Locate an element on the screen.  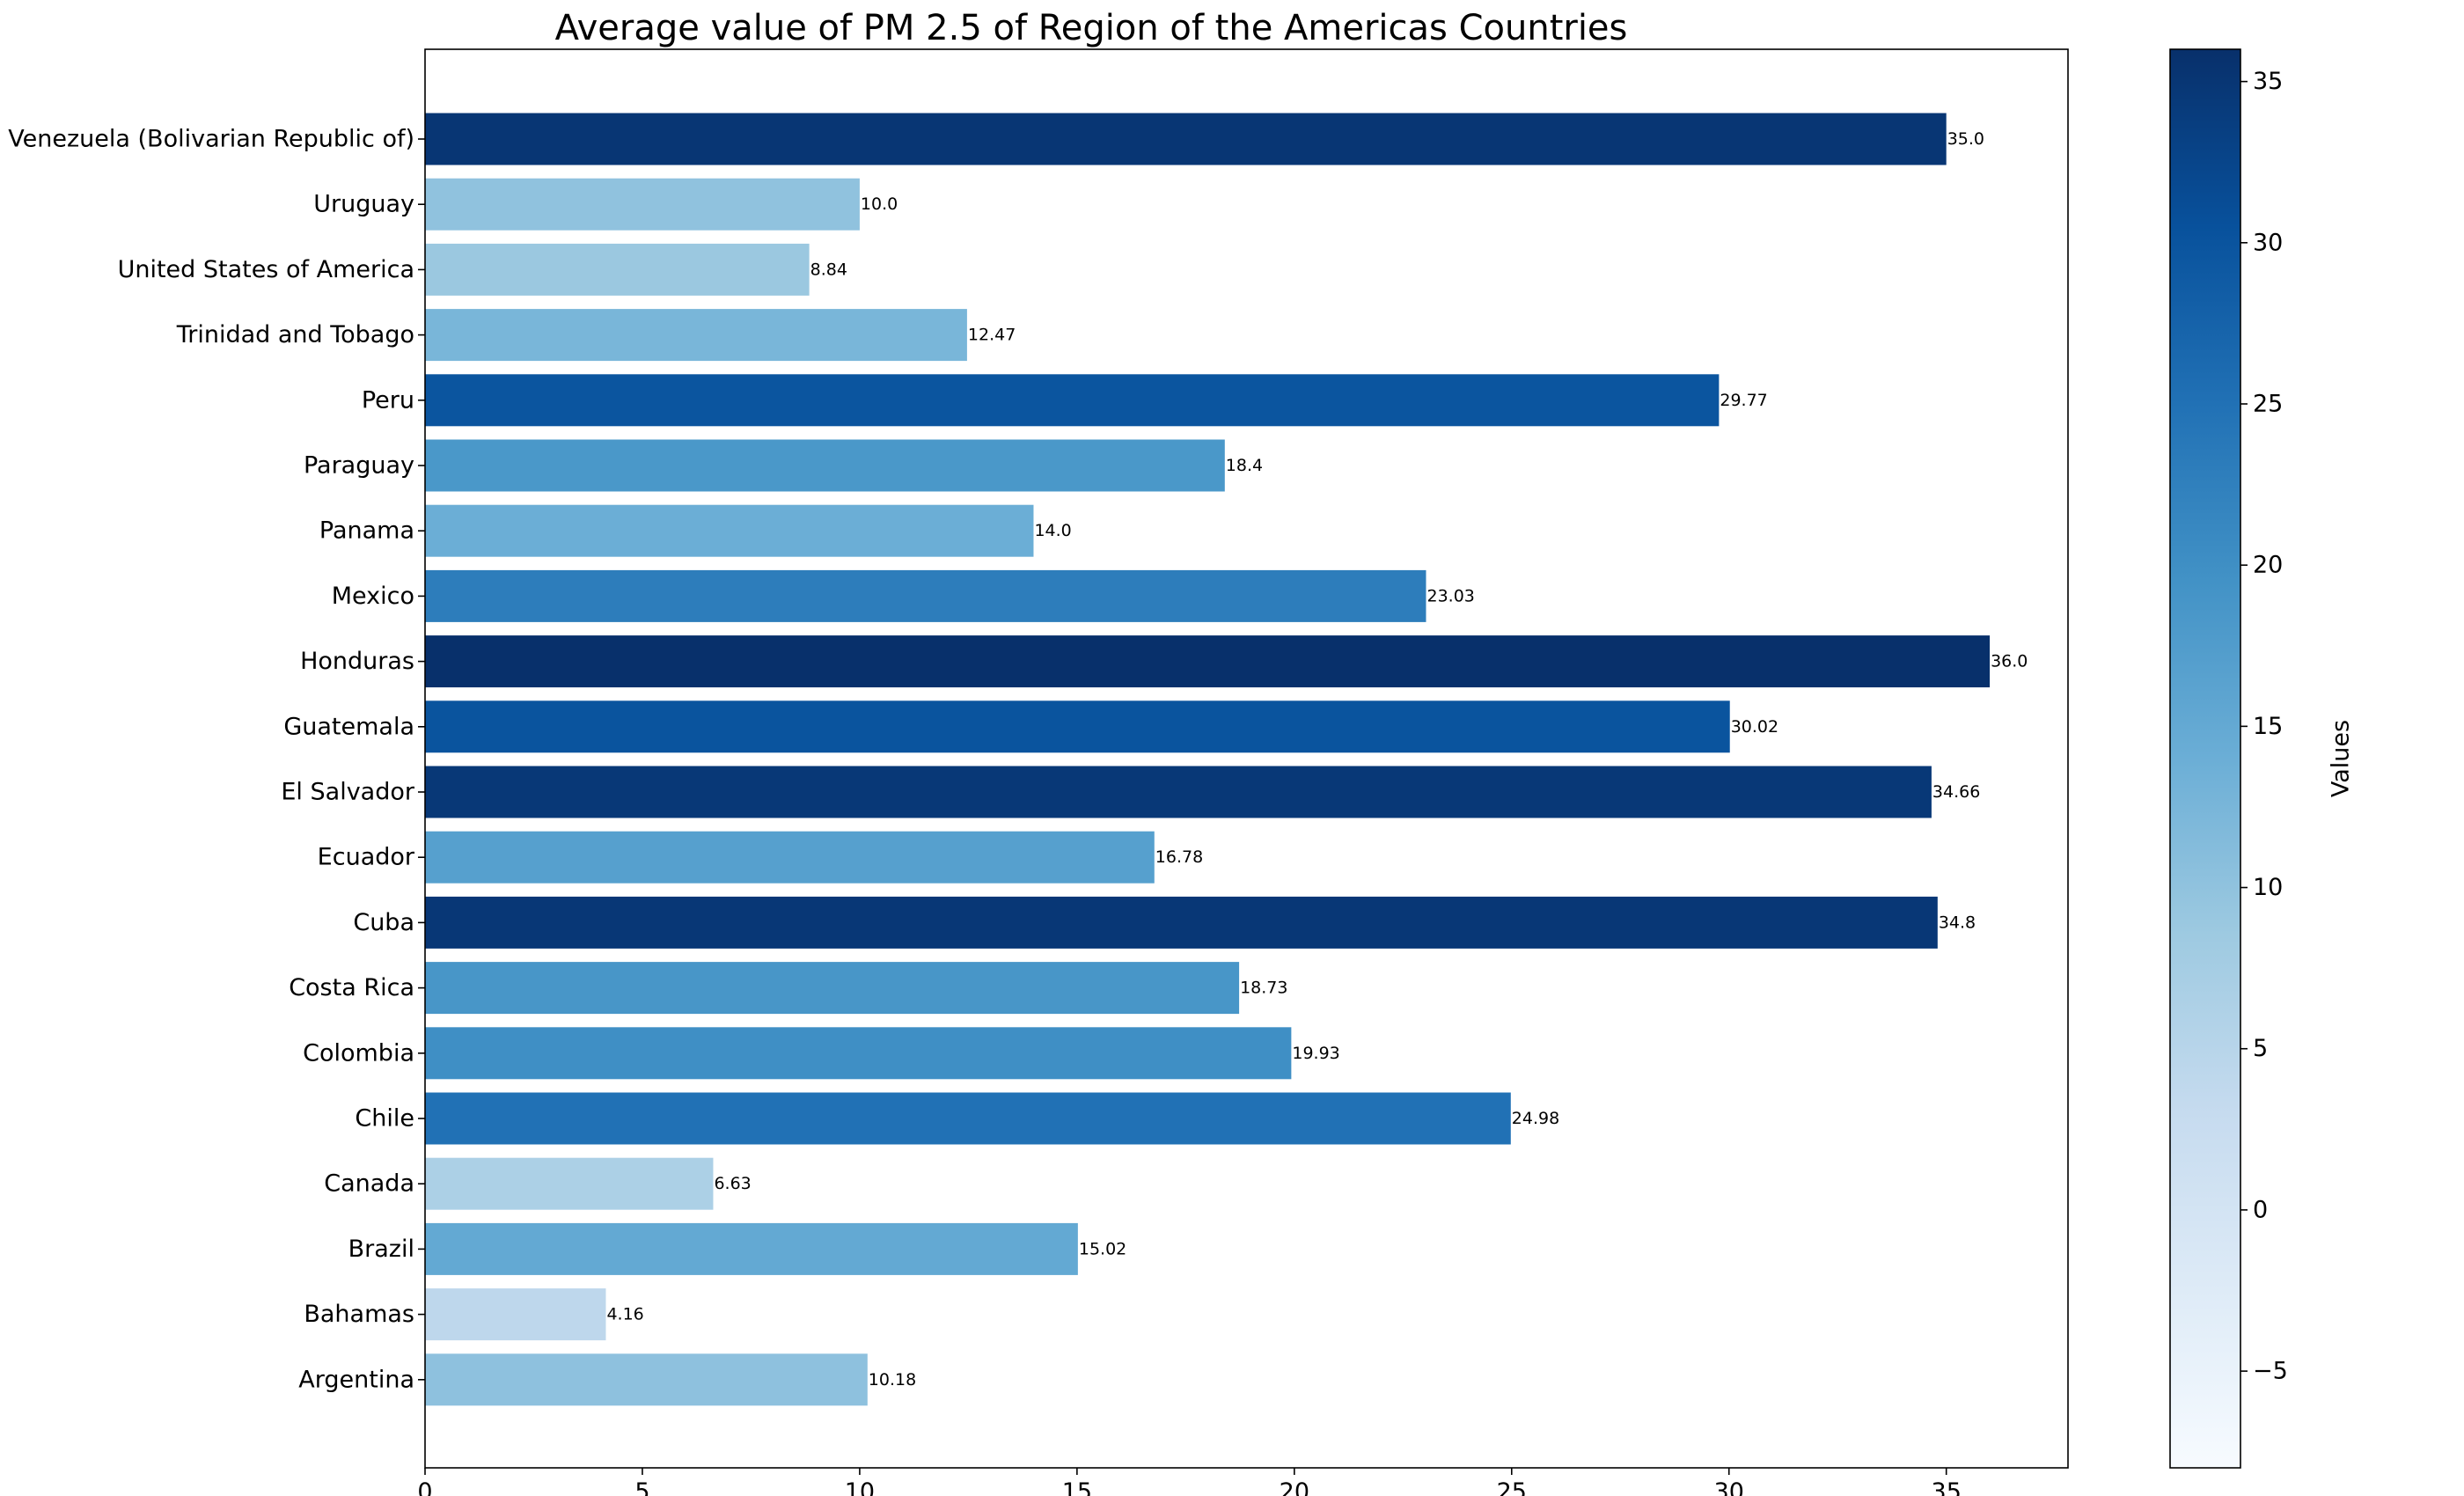
data-label-guatemala: 30.02 is located at coordinates (1755, 727).